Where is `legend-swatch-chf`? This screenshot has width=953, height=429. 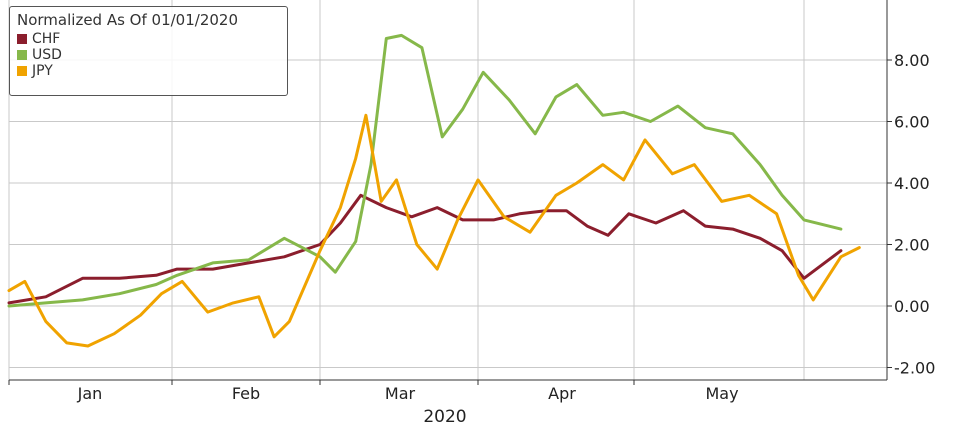 legend-swatch-chf is located at coordinates (22, 39).